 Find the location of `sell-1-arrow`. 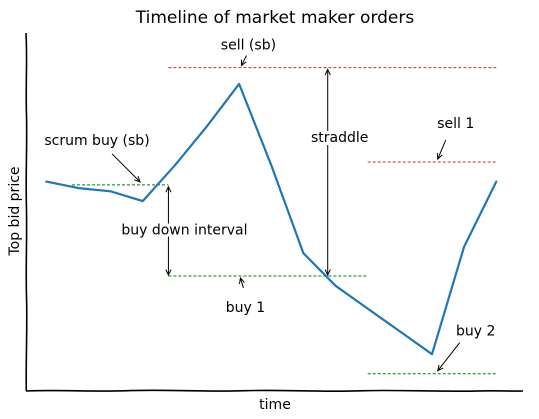

sell-1-arrow is located at coordinates (441, 150).